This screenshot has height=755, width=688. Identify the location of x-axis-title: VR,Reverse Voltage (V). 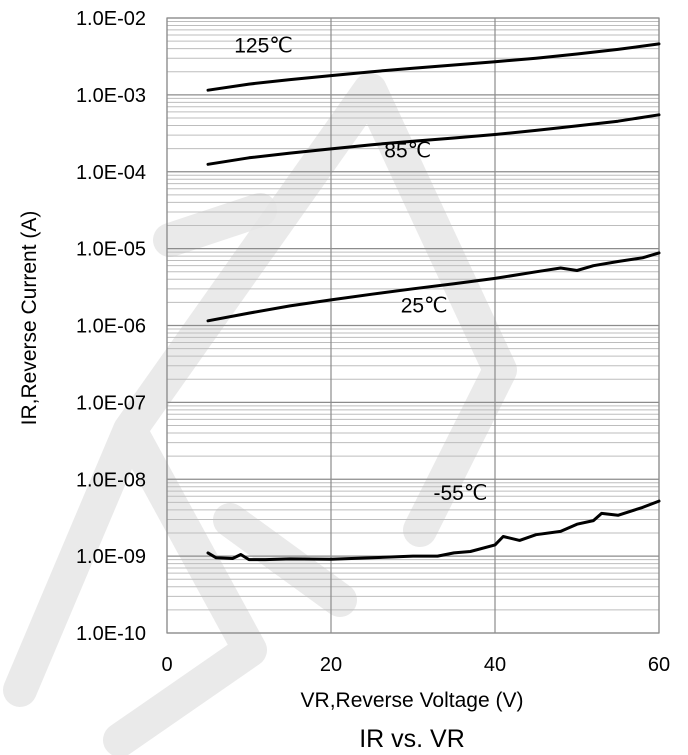
(412, 700).